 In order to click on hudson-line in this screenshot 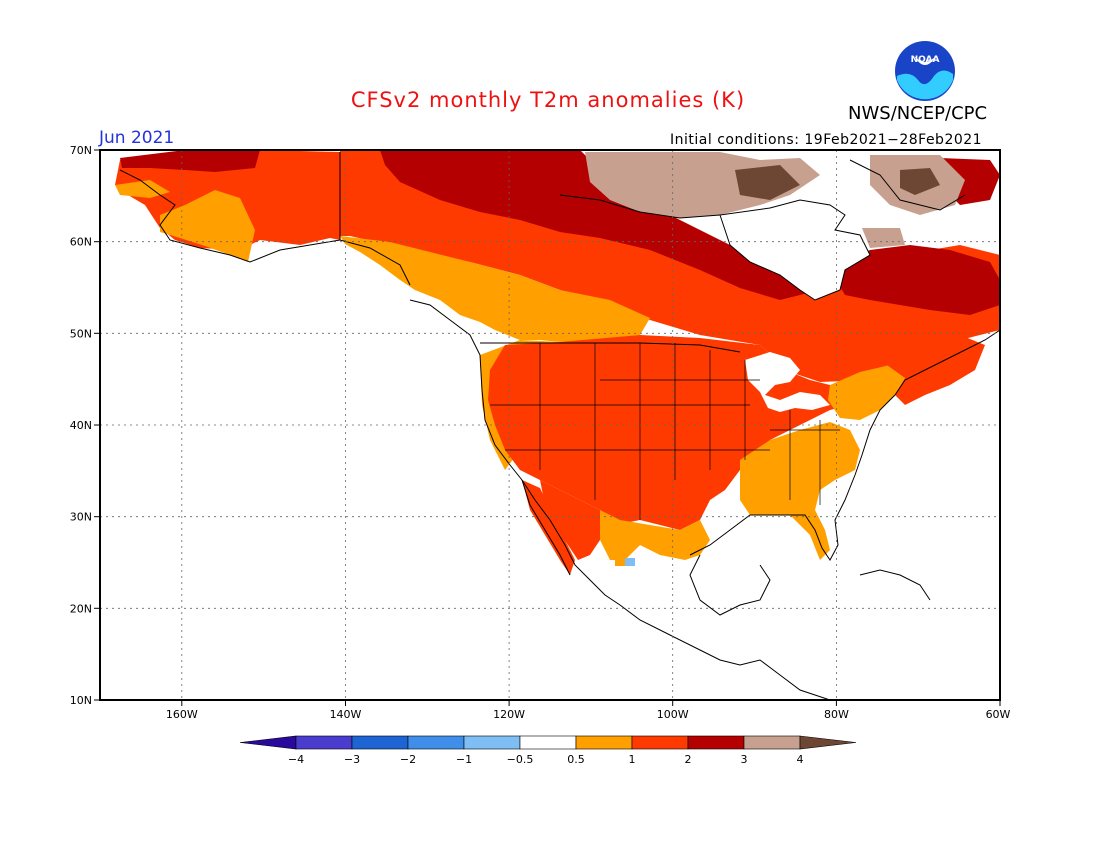, I will do `click(795, 250)`.